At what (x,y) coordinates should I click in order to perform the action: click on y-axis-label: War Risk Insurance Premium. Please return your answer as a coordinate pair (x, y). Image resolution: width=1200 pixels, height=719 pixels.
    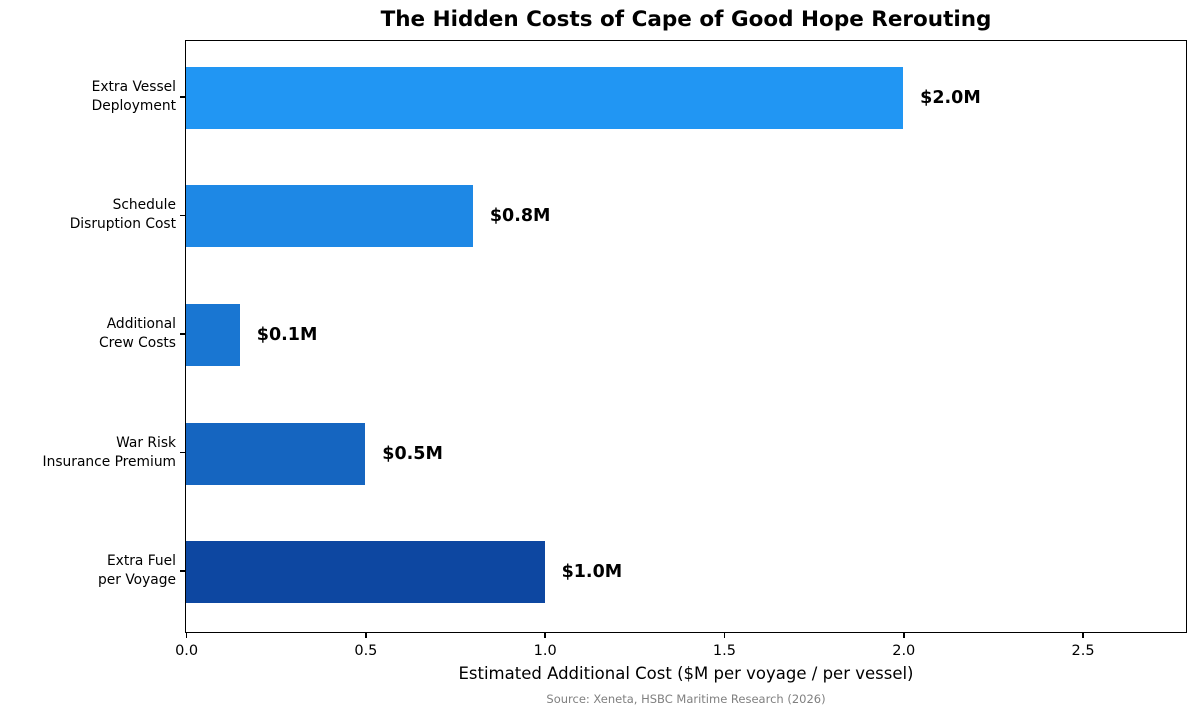
    Looking at the image, I should click on (90, 453).